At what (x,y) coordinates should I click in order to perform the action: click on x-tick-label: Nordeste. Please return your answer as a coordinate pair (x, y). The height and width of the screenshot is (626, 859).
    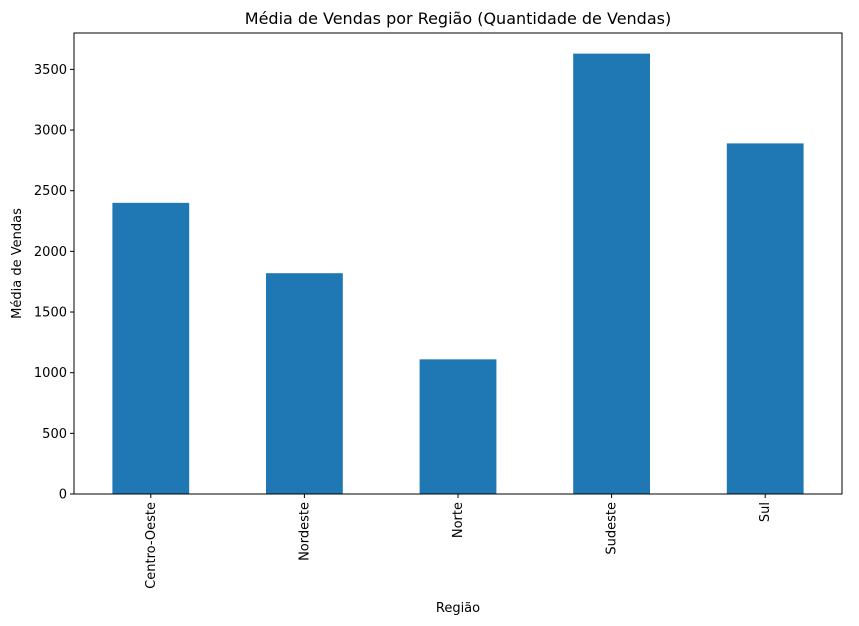
    Looking at the image, I should click on (304, 531).